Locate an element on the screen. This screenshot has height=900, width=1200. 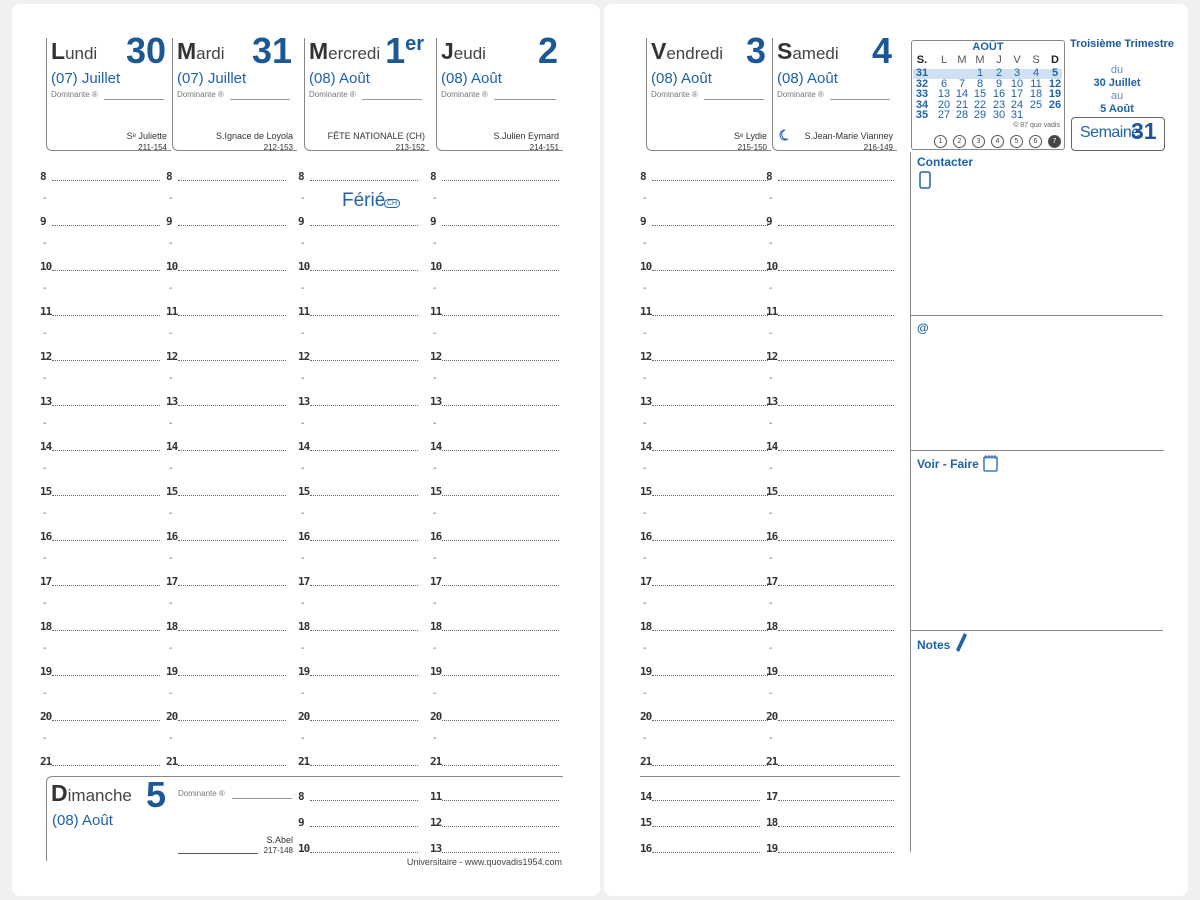
hour-label: 10 is located at coordinates (436, 266).